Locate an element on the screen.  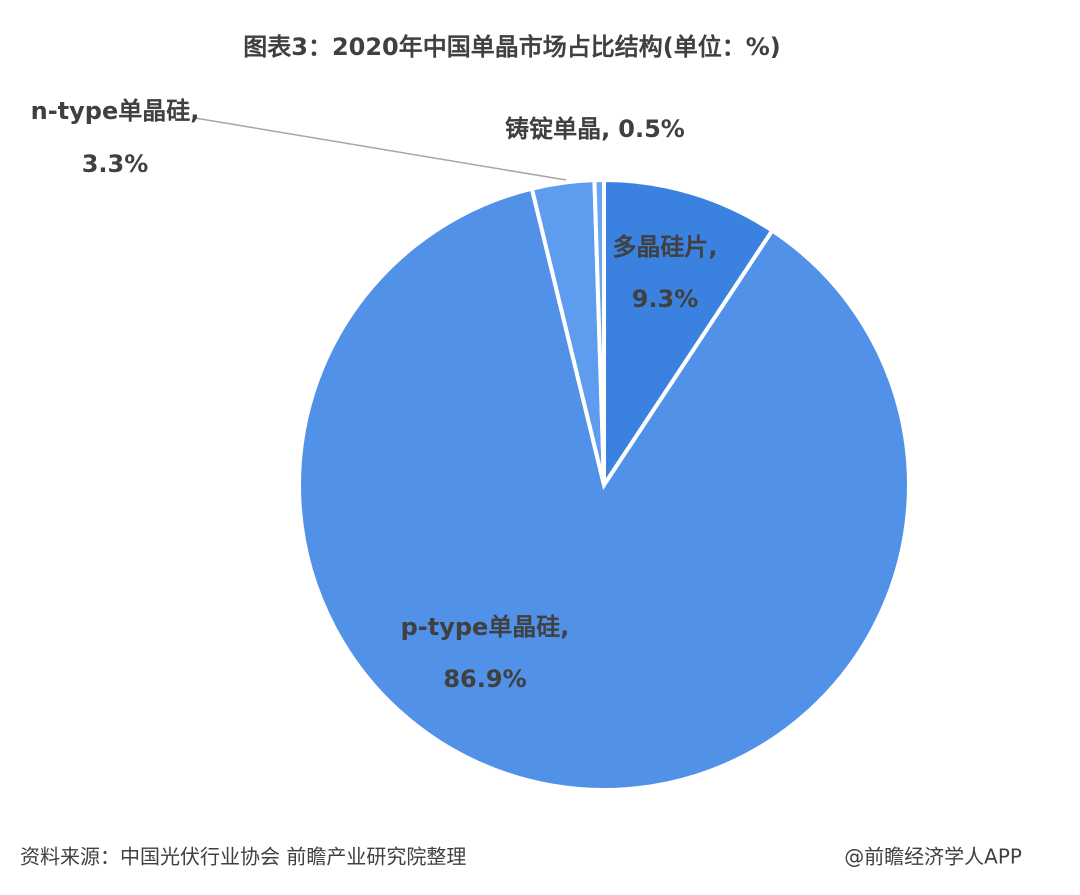
category-label: n-type单晶硅, is located at coordinates (115, 111).